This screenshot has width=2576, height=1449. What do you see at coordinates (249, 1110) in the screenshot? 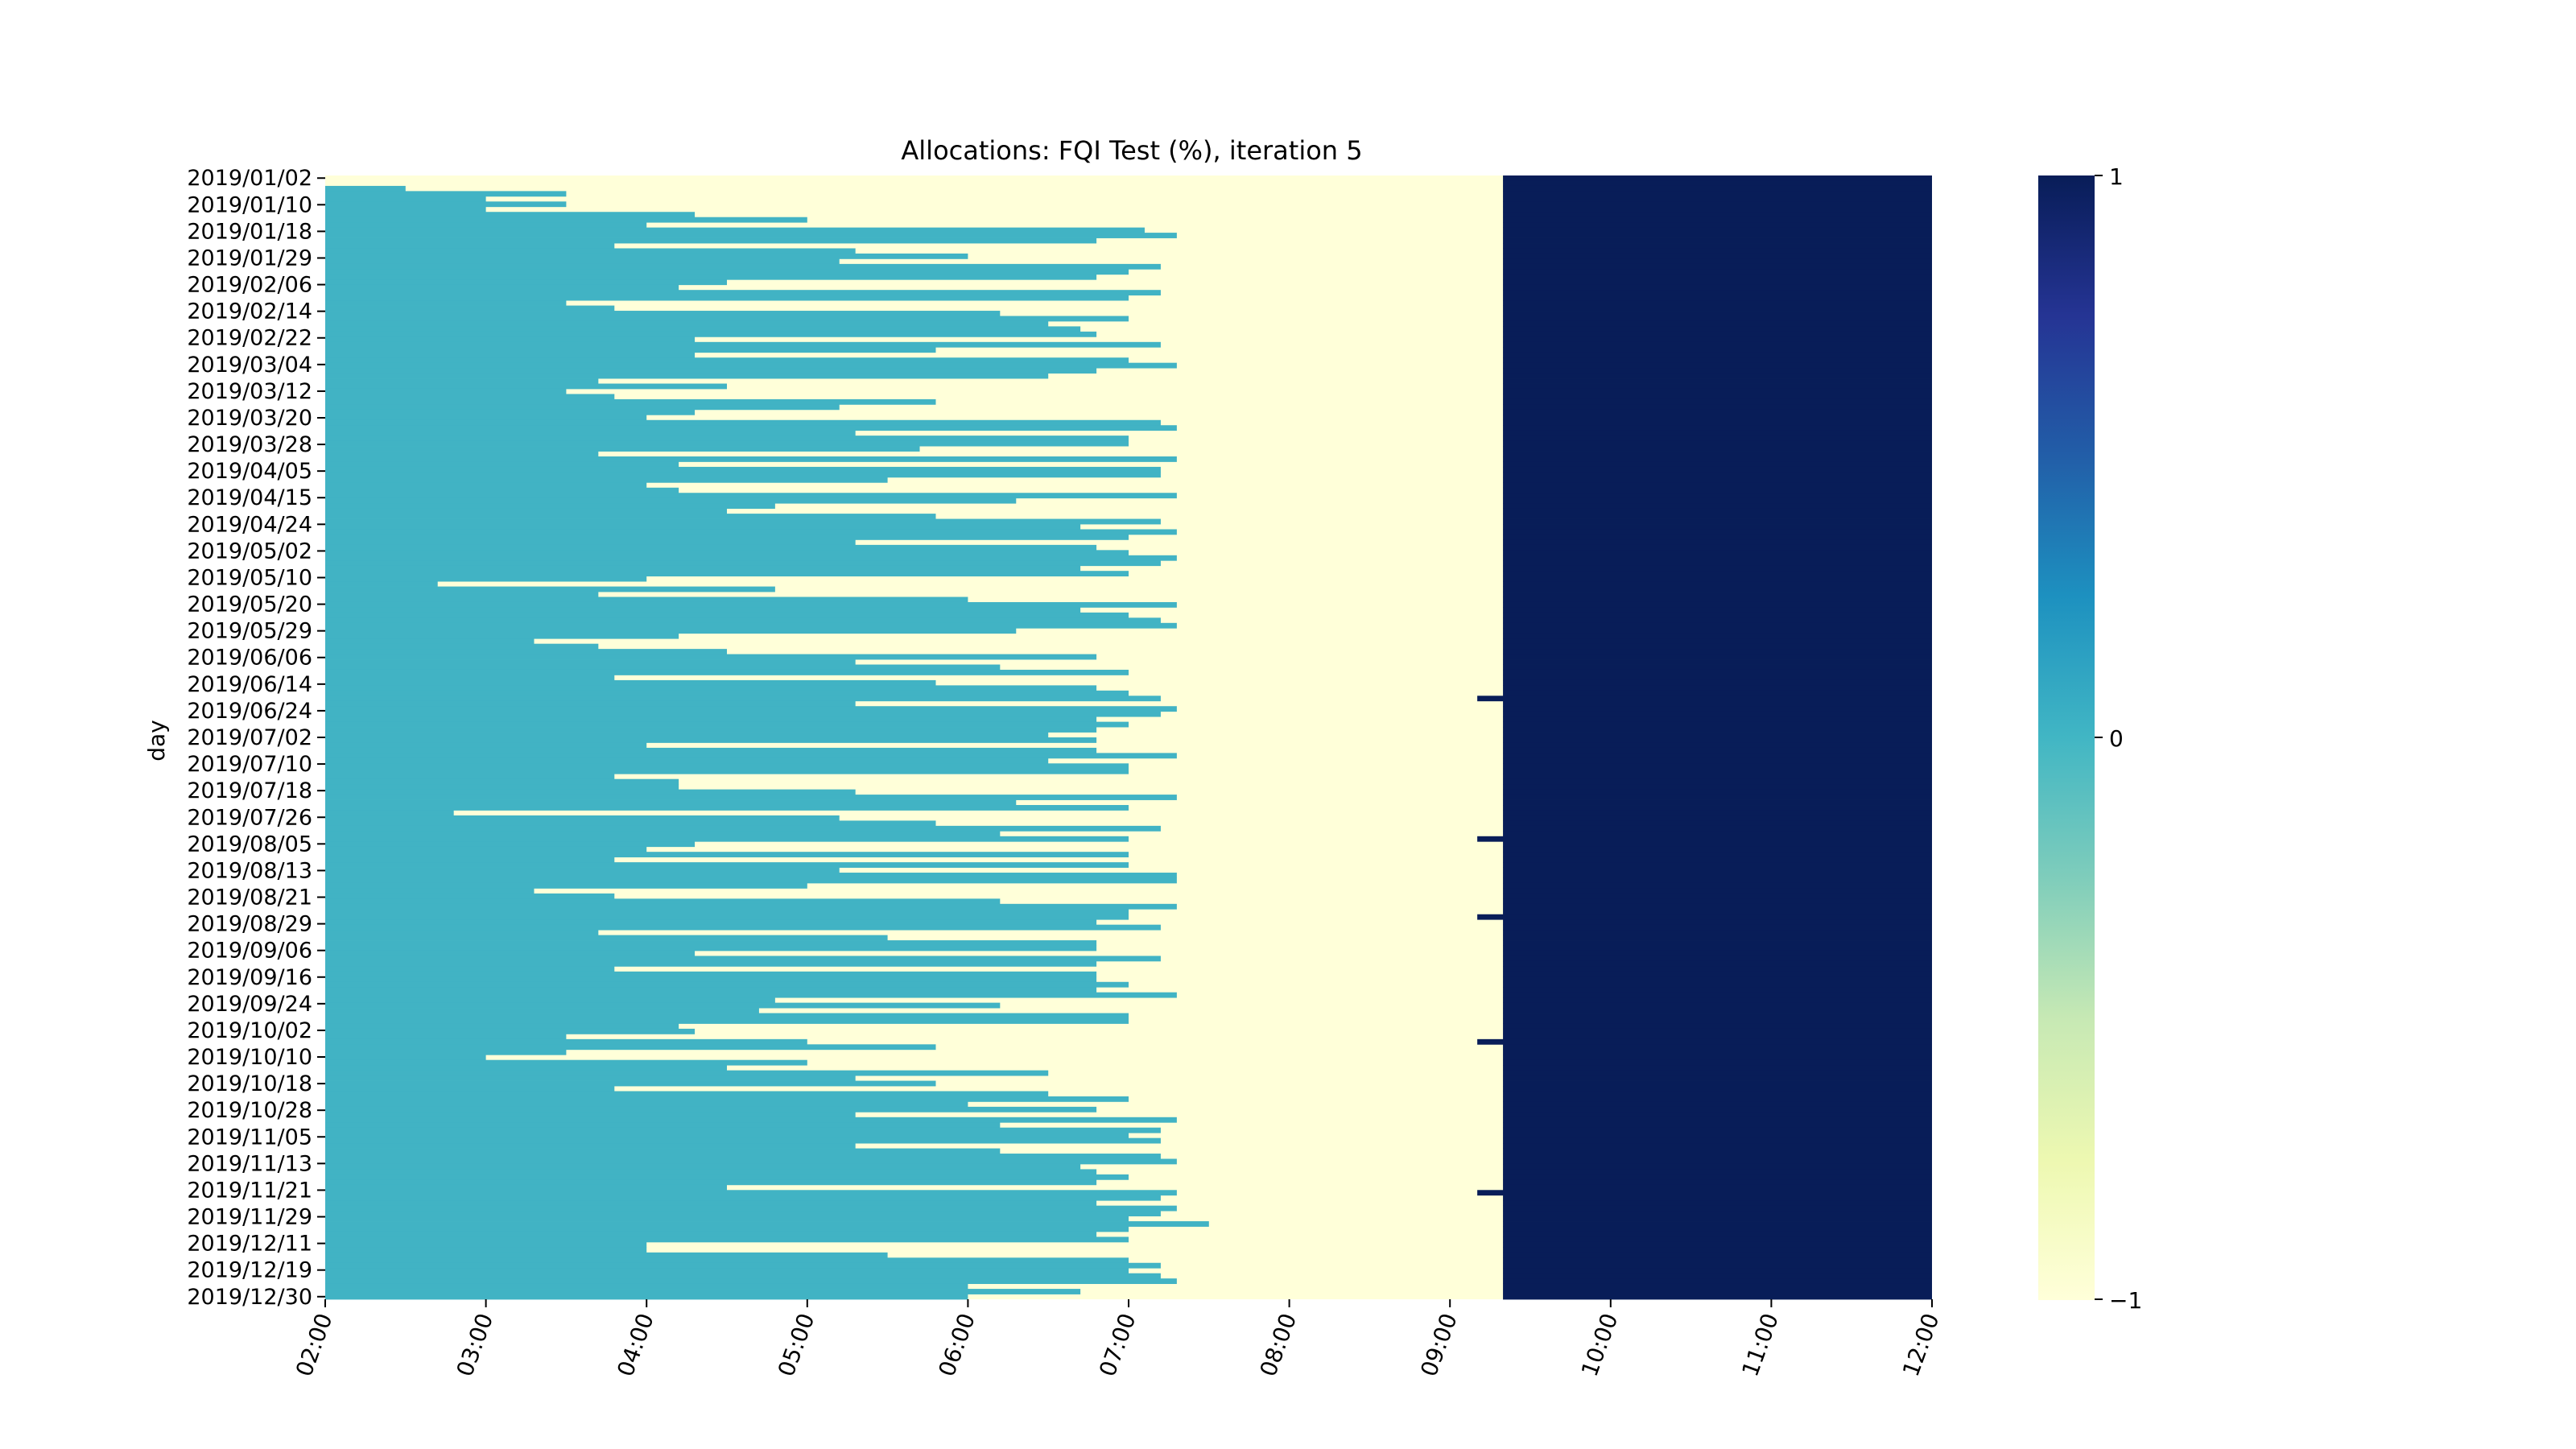
I see `y-tick-label: 2019/10/28` at bounding box center [249, 1110].